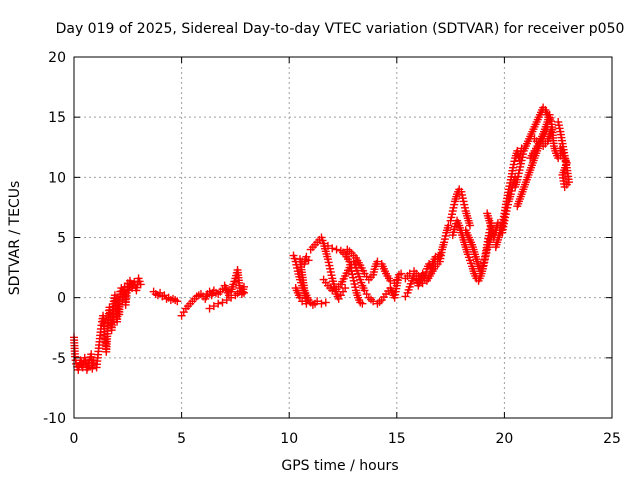  I want to click on x-tick-label: 10, so click(289, 439).